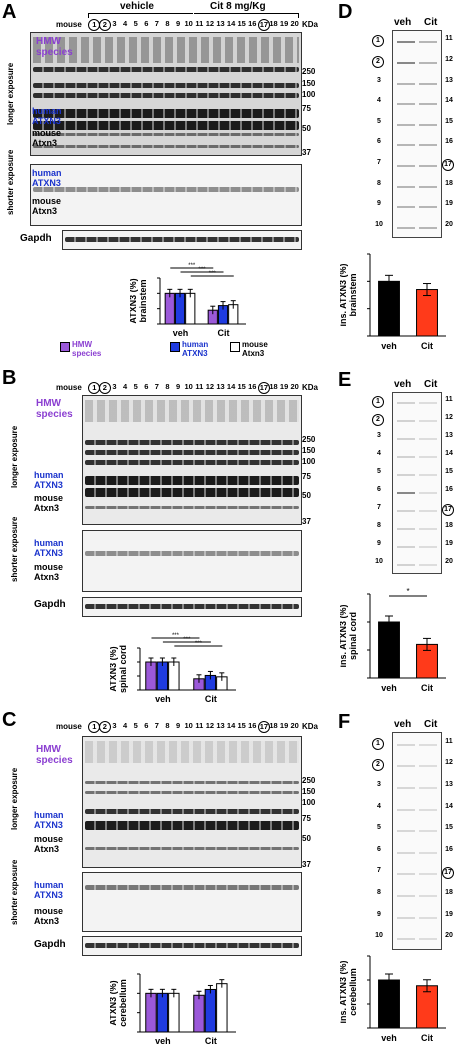 The image size is (459, 1050). I want to click on veh-label-f: veh, so click(403, 724).